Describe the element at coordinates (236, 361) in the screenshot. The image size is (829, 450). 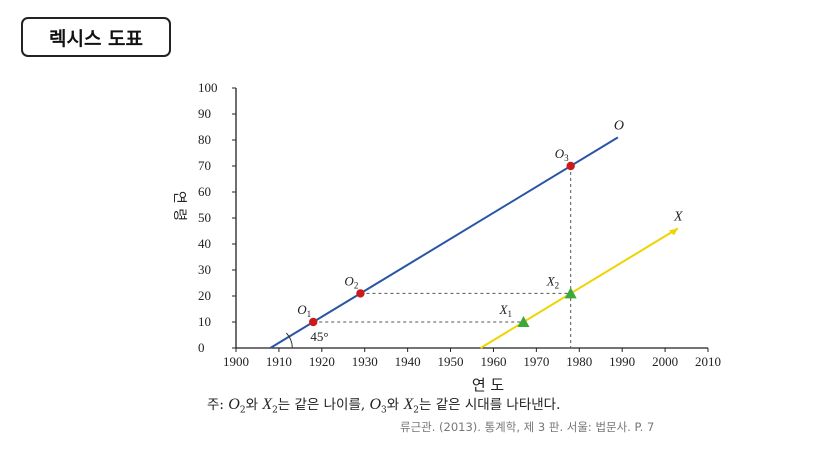
I see `x-tick-label: 1900` at that location.